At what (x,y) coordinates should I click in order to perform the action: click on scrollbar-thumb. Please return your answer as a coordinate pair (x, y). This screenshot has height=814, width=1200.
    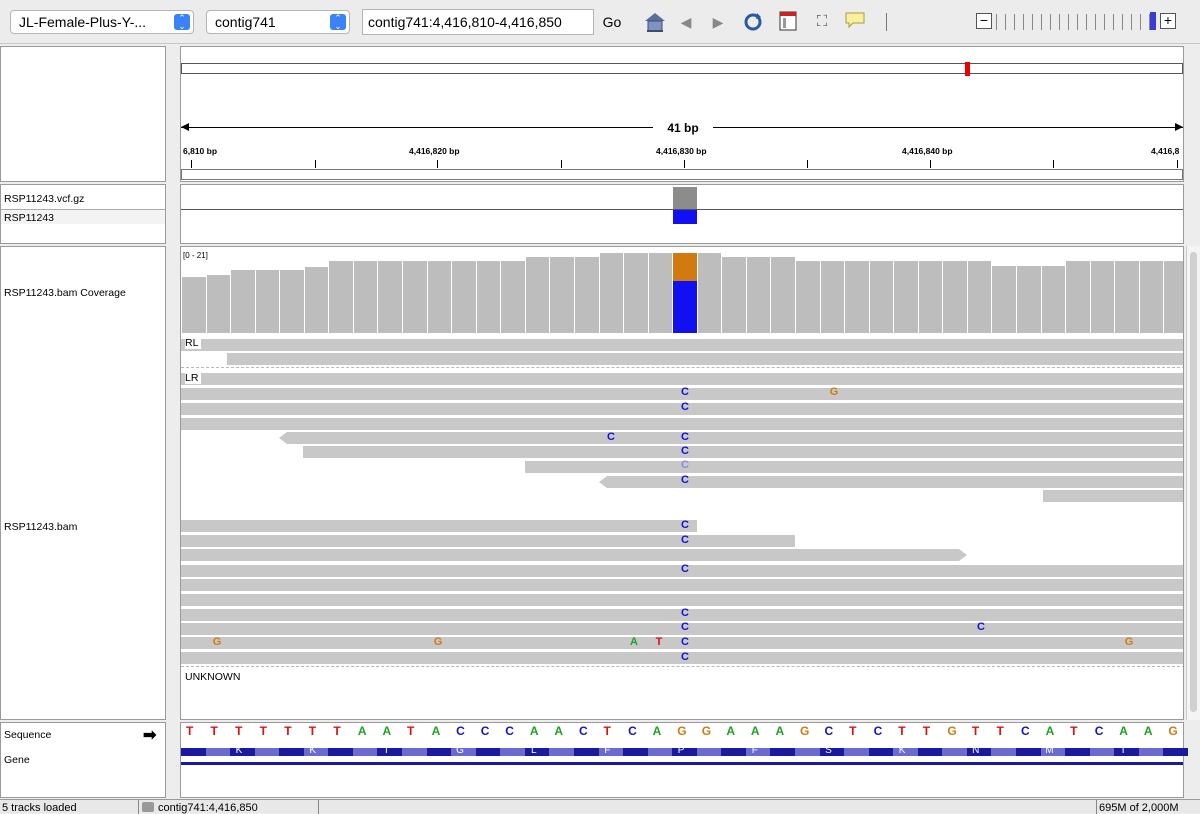
    Looking at the image, I should click on (1193, 482).